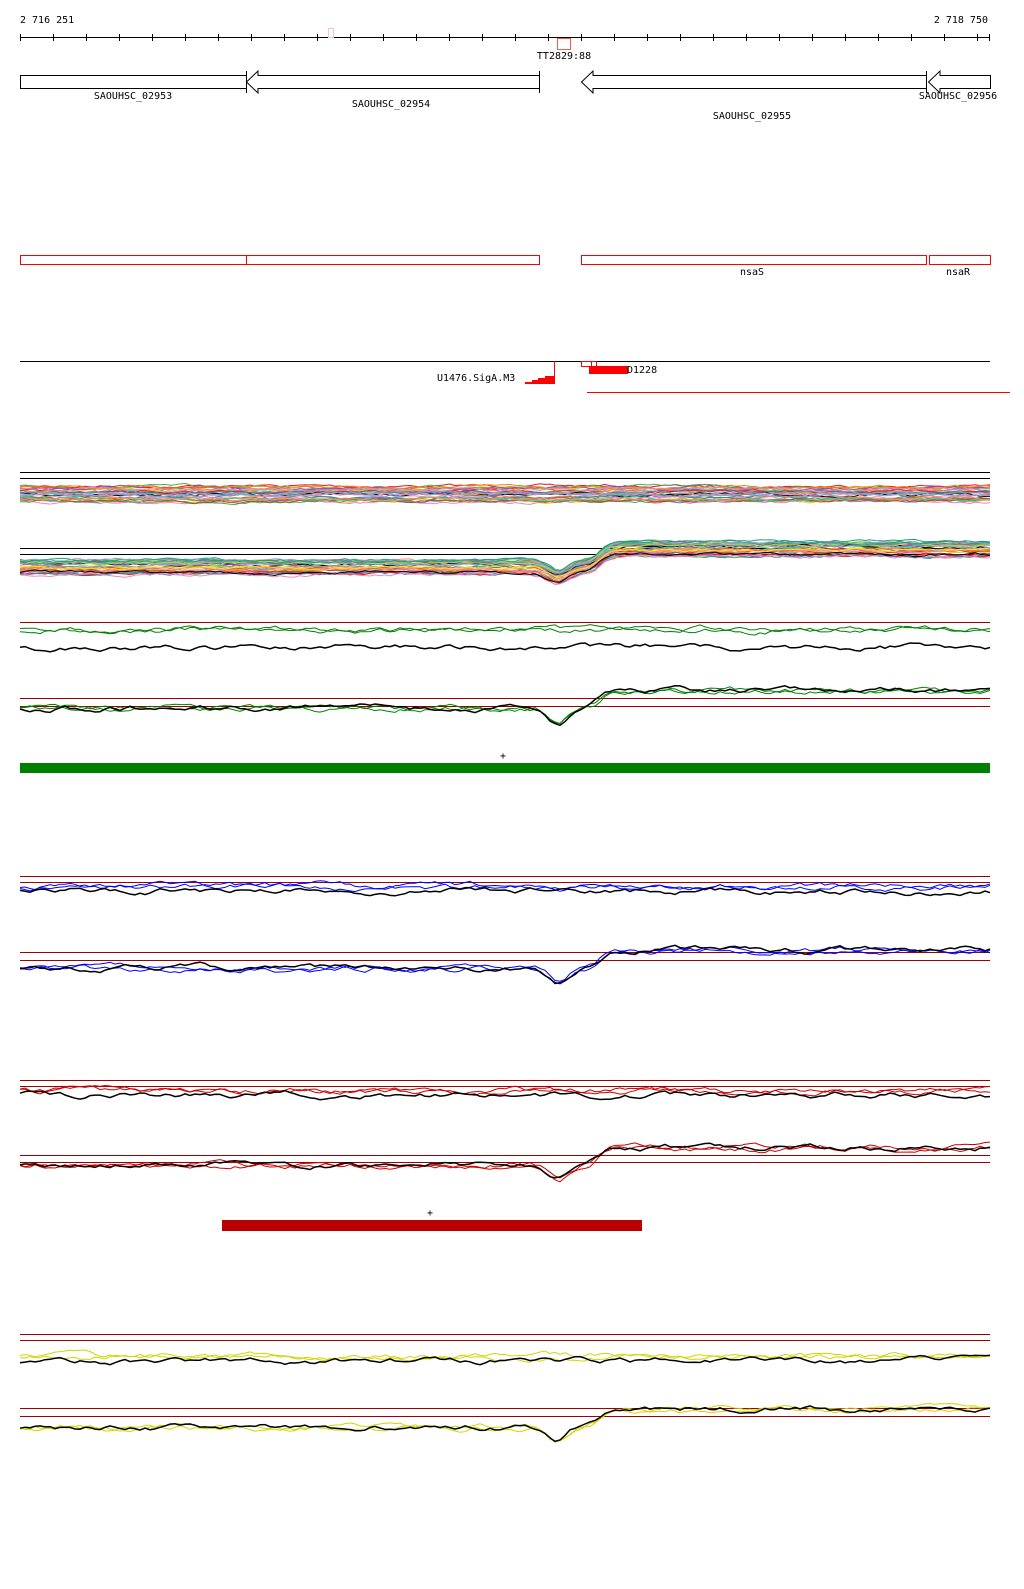 The height and width of the screenshot is (1589, 1024). I want to click on ruler-ticks, so click(505, 37).